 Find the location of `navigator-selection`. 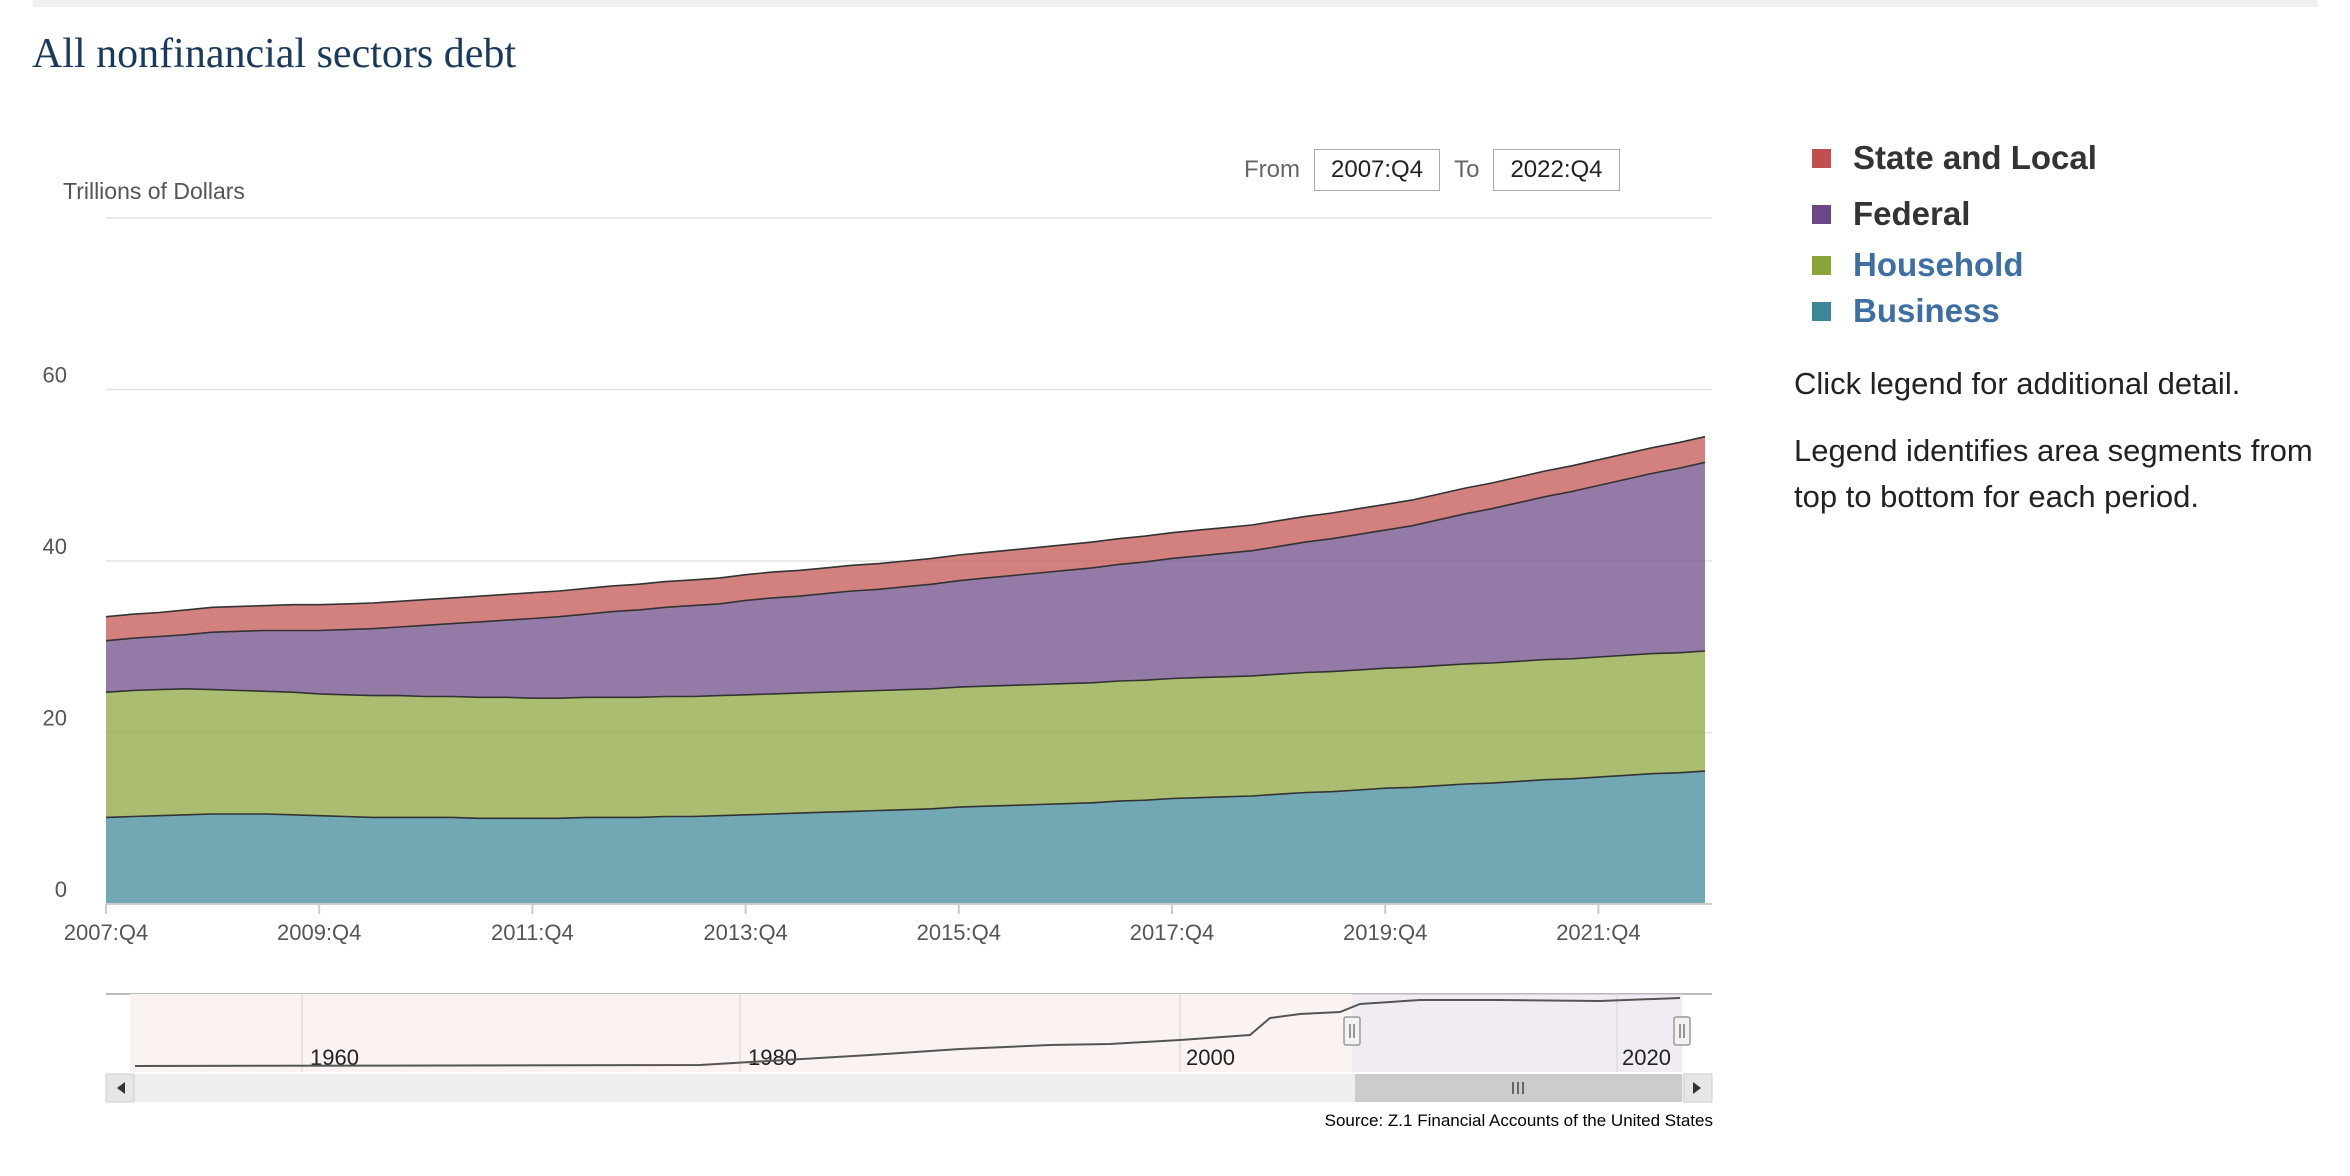

navigator-selection is located at coordinates (1517, 1033).